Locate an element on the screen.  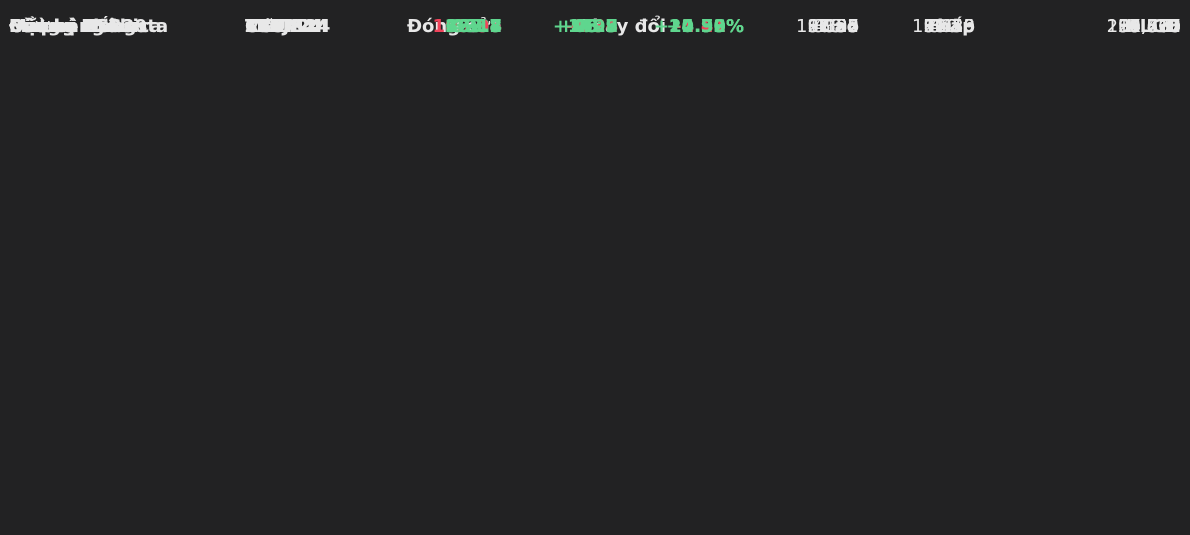
low: 3233 is located at coordinates (952, 26).